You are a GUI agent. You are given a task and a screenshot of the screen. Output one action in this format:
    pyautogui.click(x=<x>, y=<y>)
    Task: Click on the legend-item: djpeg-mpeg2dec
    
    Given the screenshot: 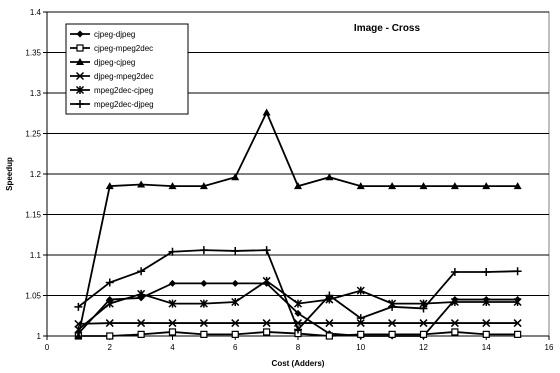 What is the action you would take?
    pyautogui.click(x=112, y=76)
    